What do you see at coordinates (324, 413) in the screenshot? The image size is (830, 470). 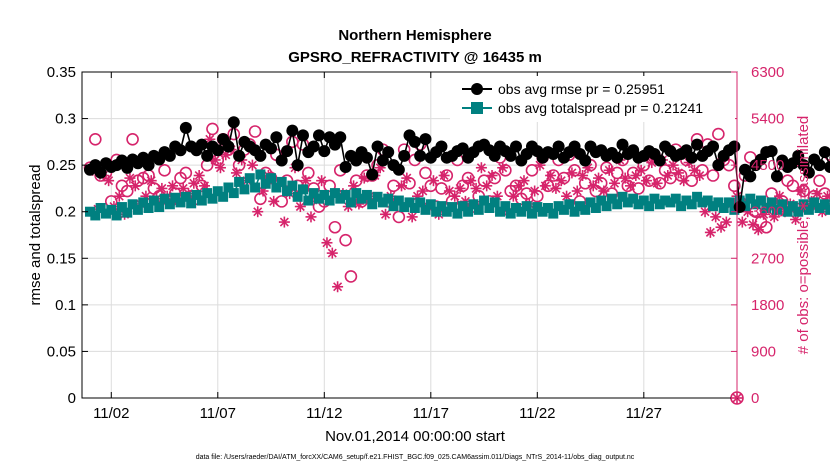 I see `x-tick-label: 11/12` at bounding box center [324, 413].